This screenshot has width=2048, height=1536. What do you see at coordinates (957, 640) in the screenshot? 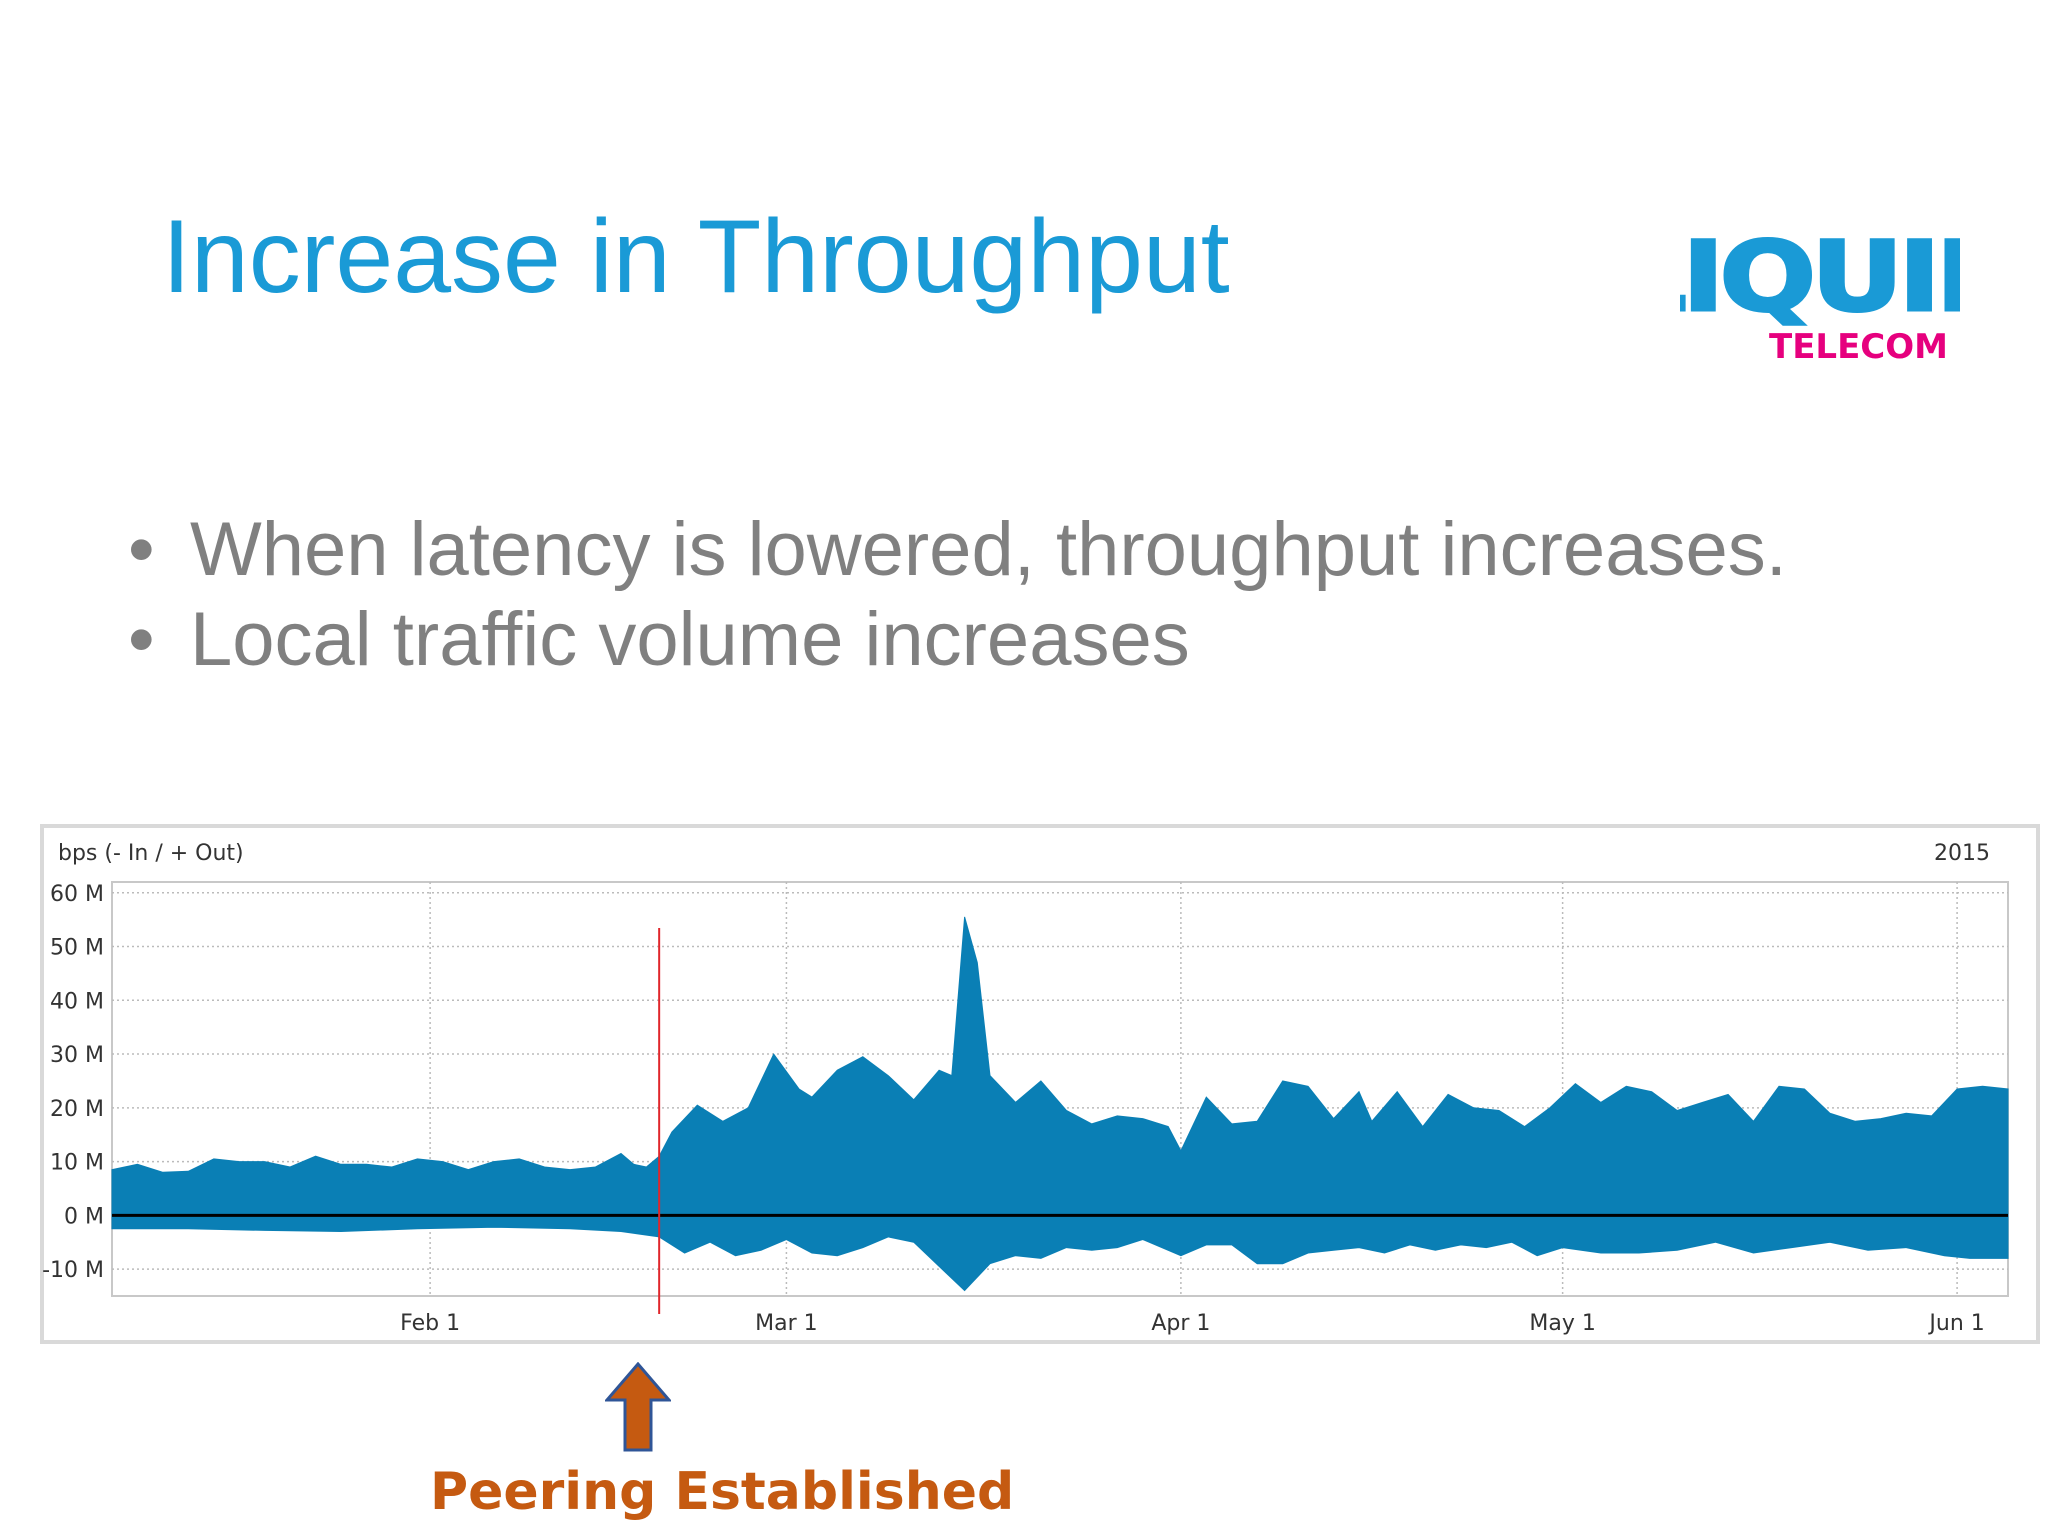
I see `bullet-item: Local traffic volume increases` at bounding box center [957, 640].